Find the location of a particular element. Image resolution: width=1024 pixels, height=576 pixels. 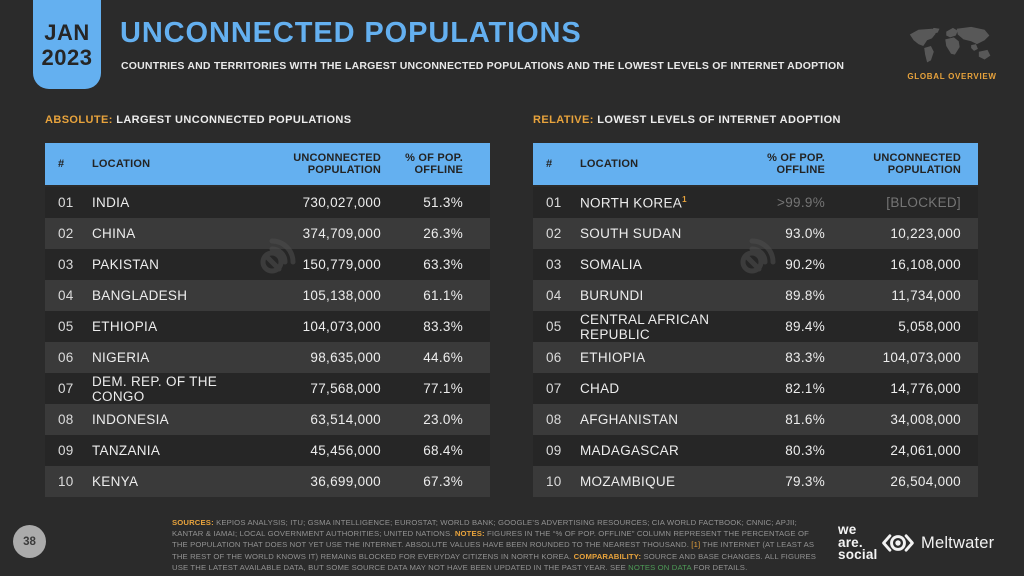

value-cell: 77,568,000 is located at coordinates (345, 388).